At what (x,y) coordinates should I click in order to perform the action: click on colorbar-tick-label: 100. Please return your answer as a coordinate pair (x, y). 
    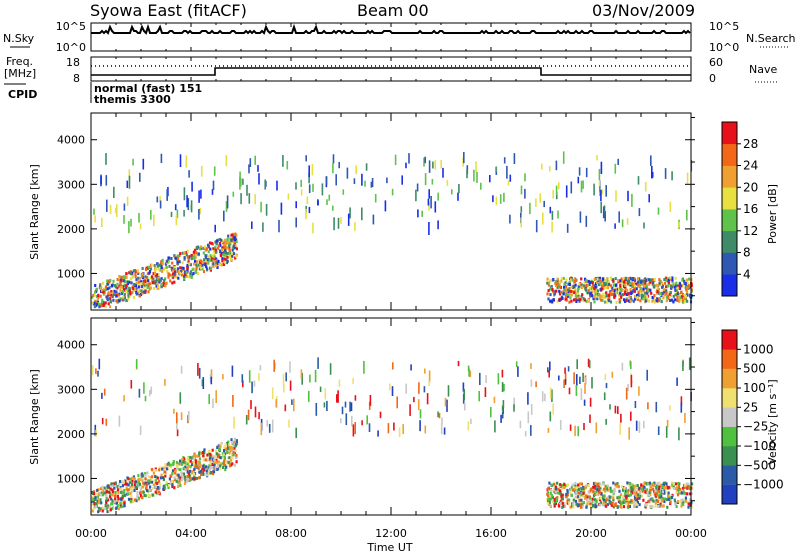
    Looking at the image, I should click on (754, 388).